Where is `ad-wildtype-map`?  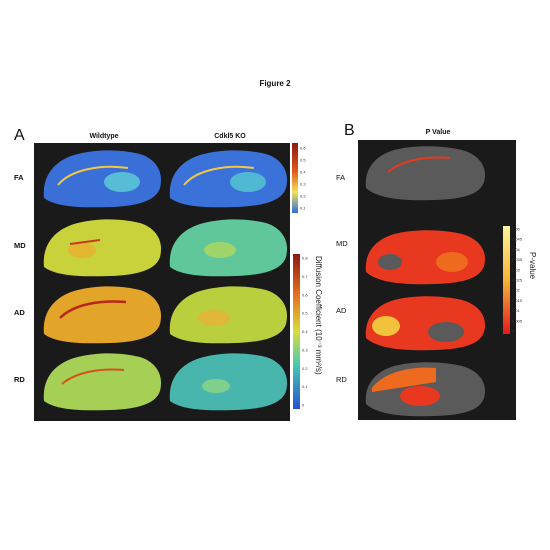
ad-wildtype-map is located at coordinates (102, 315).